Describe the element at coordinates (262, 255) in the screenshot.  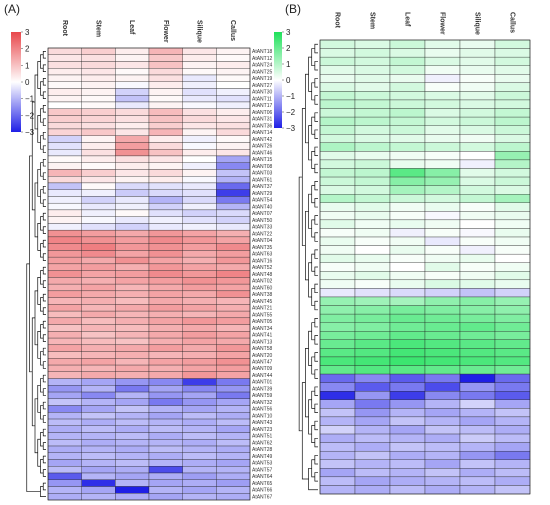
I see `heatmap-a-row-label: AtANT63` at that location.